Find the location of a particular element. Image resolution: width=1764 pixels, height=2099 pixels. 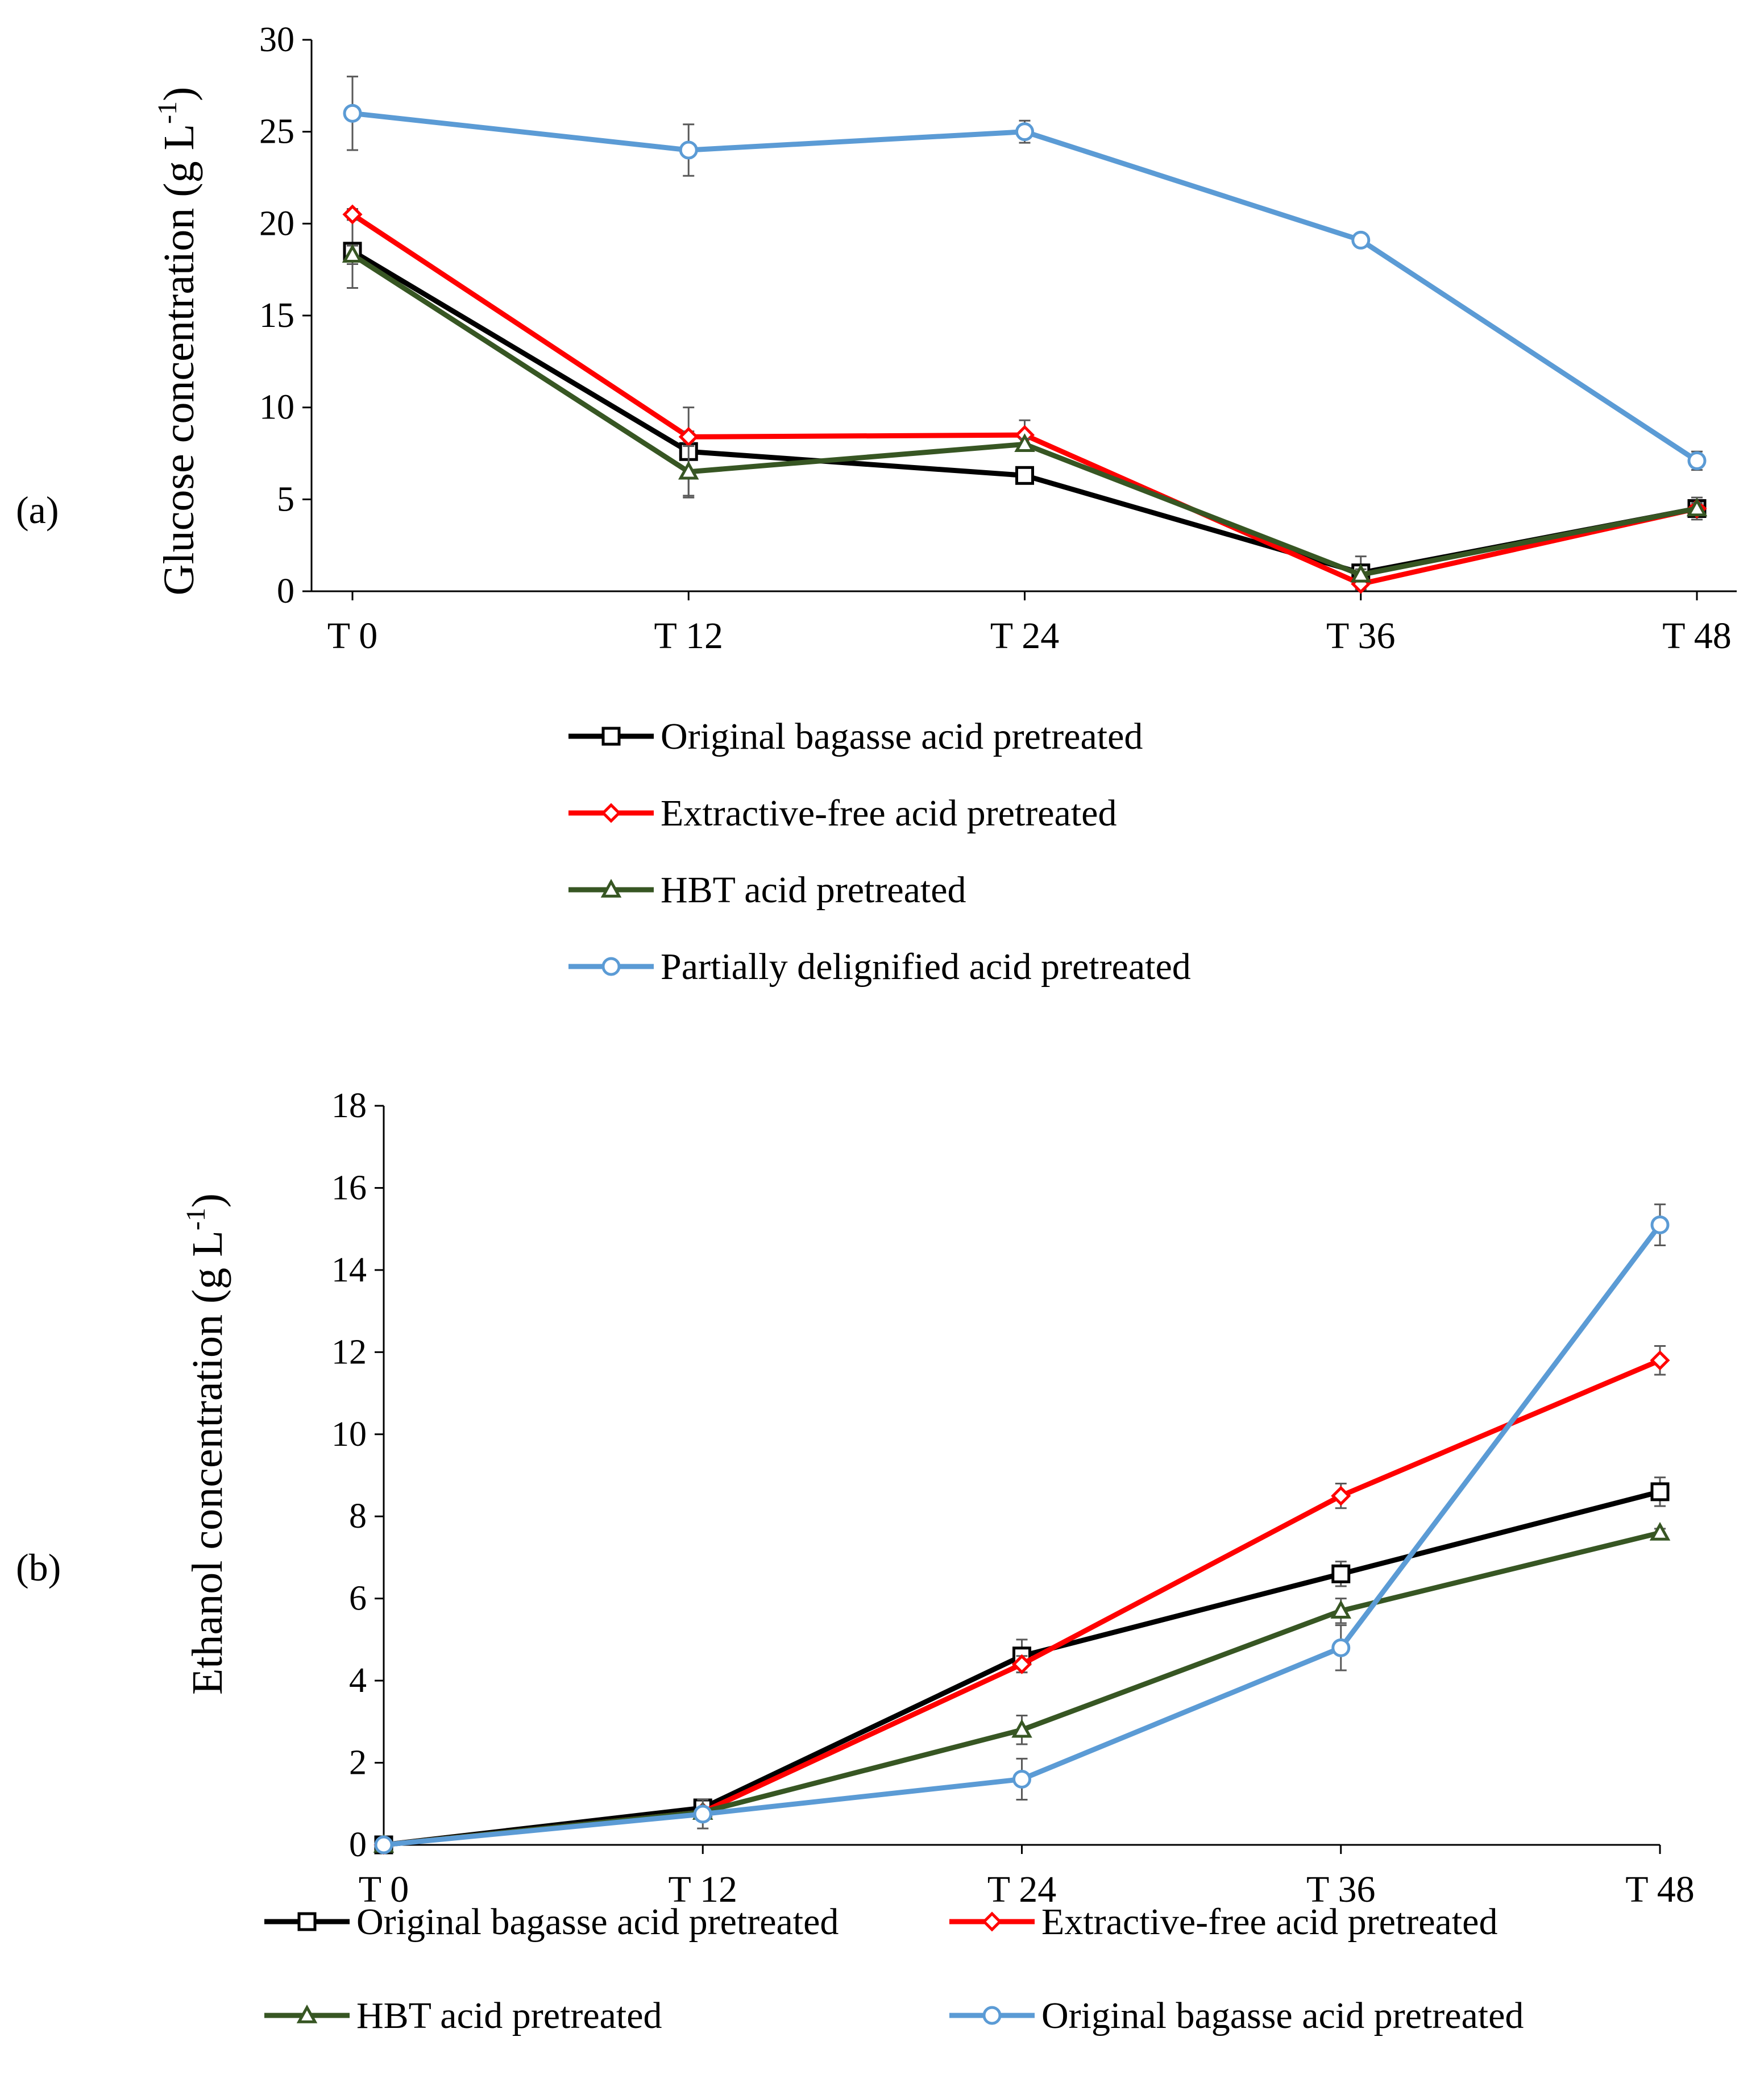

legend-label: Partially delignified acid pretreated is located at coordinates (926, 967).